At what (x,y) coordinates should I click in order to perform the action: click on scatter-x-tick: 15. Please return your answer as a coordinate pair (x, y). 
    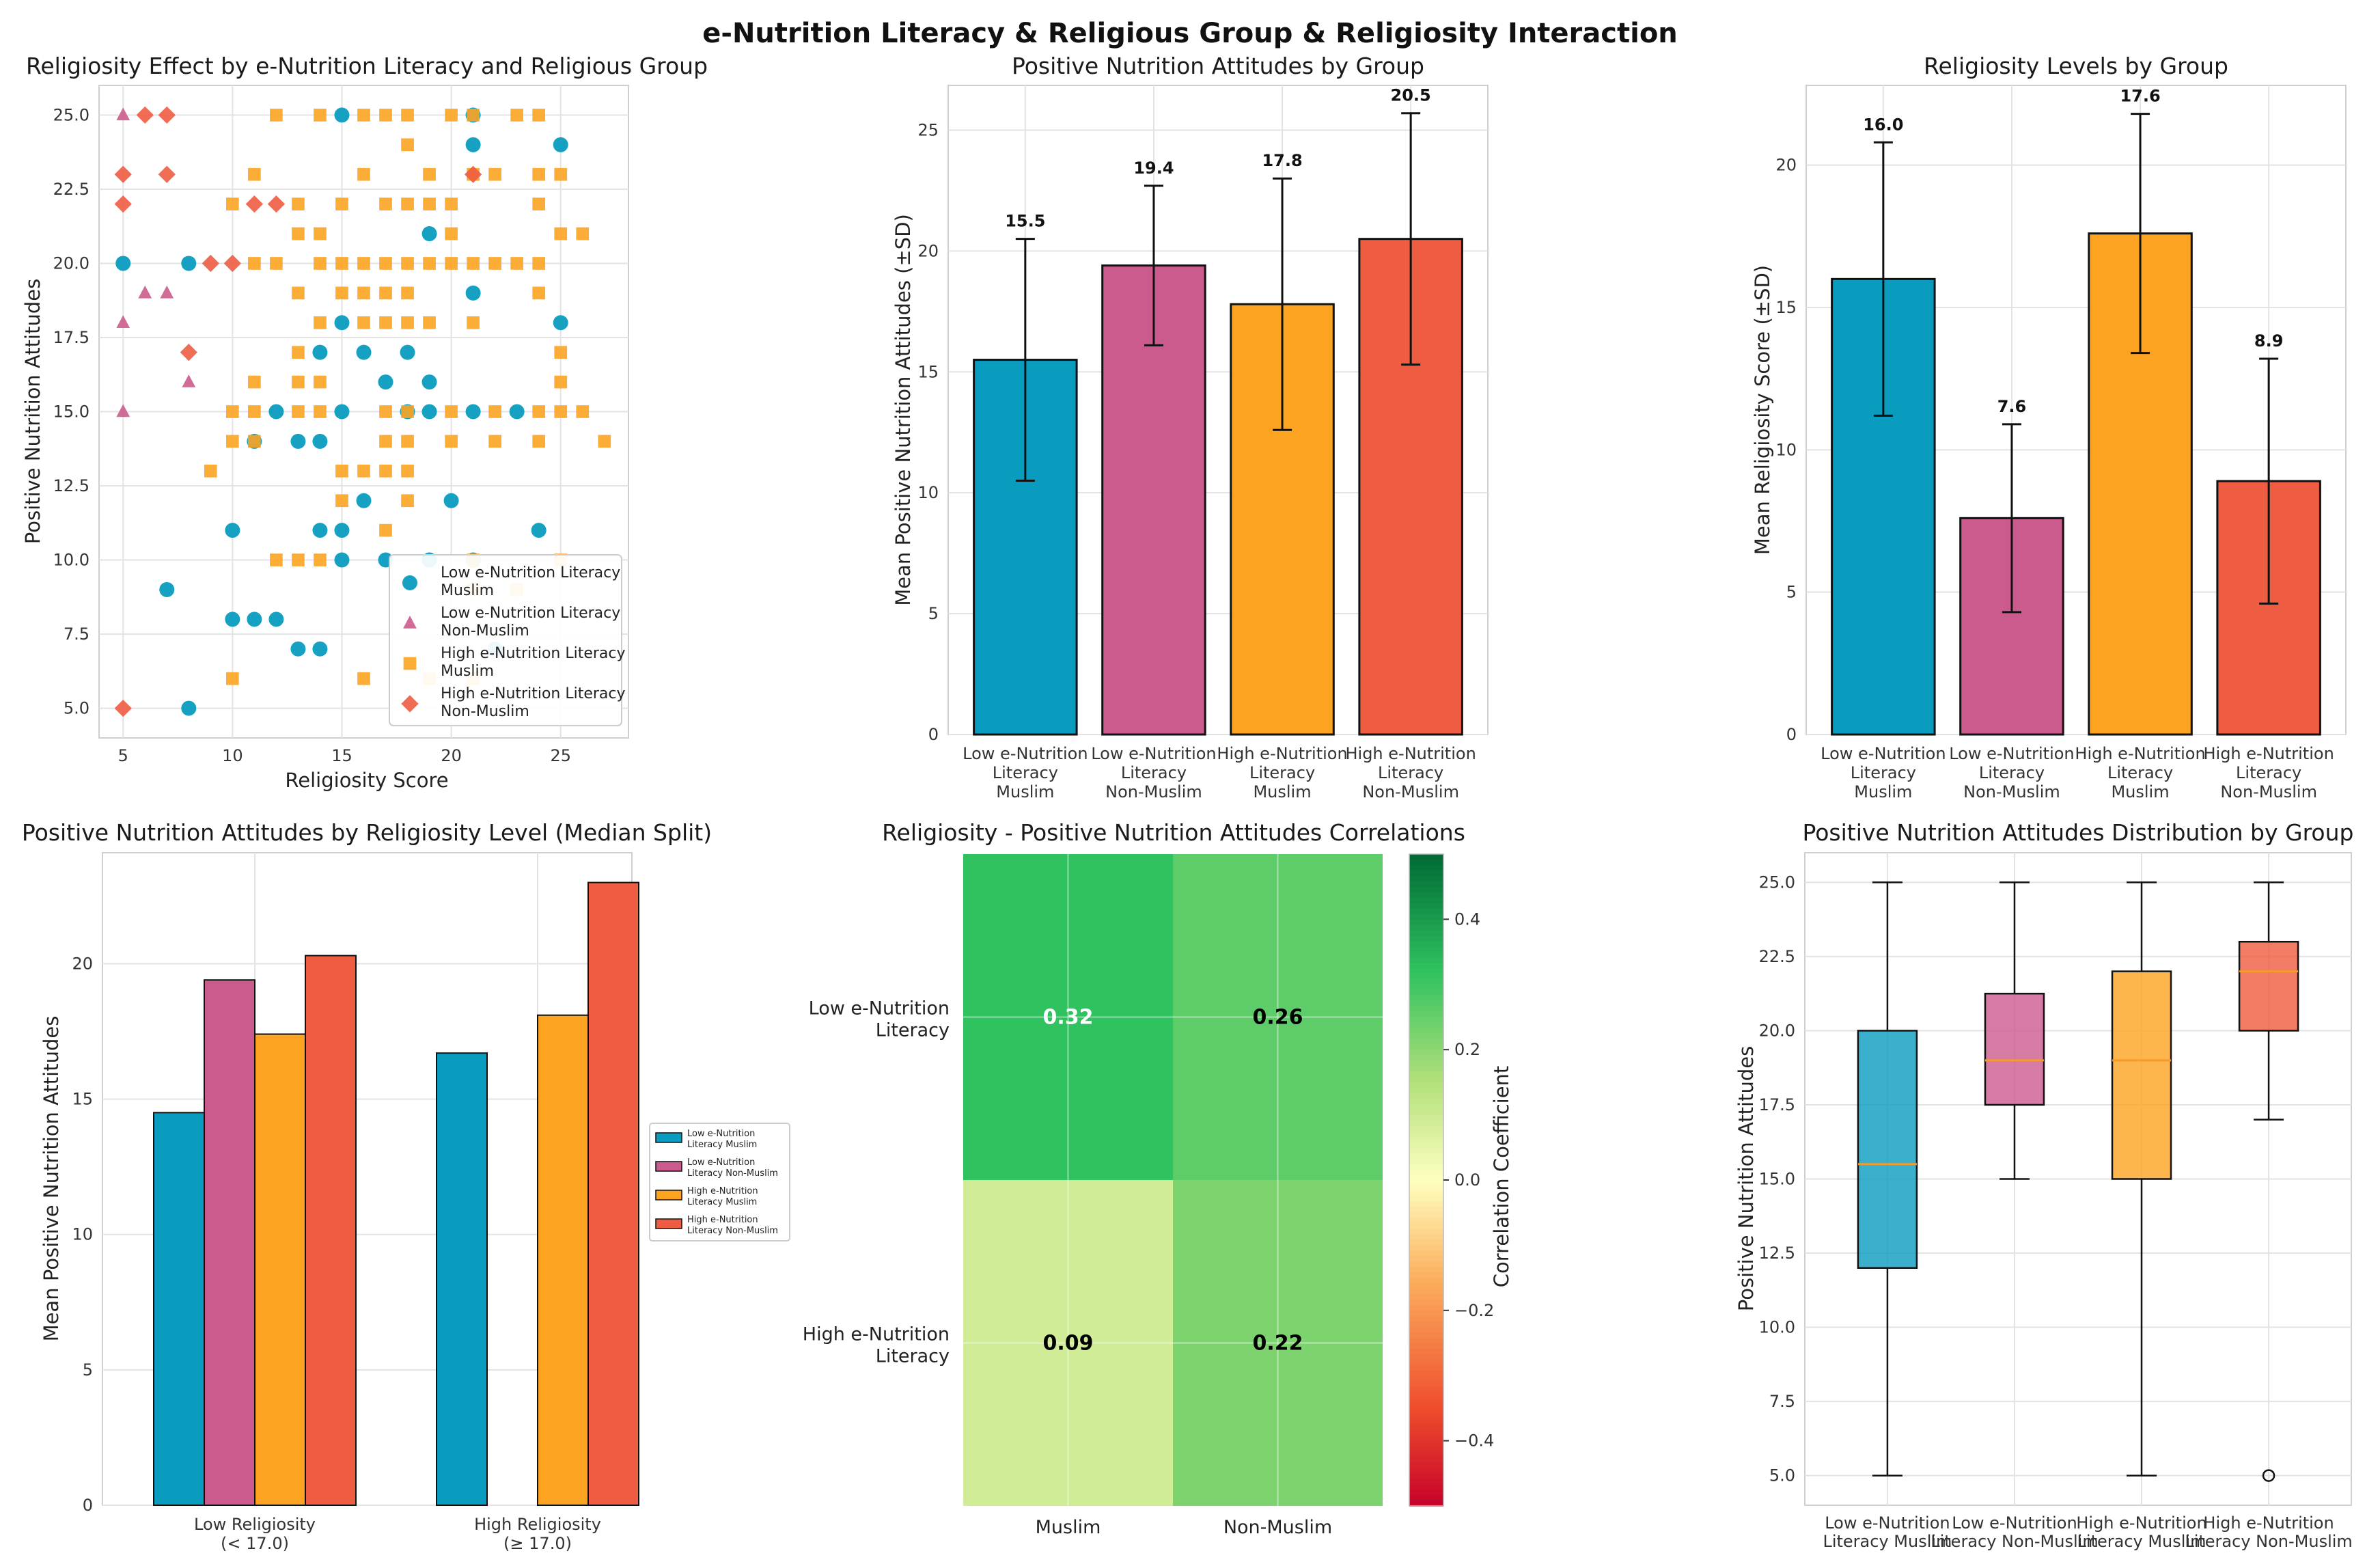
    Looking at the image, I should click on (341, 755).